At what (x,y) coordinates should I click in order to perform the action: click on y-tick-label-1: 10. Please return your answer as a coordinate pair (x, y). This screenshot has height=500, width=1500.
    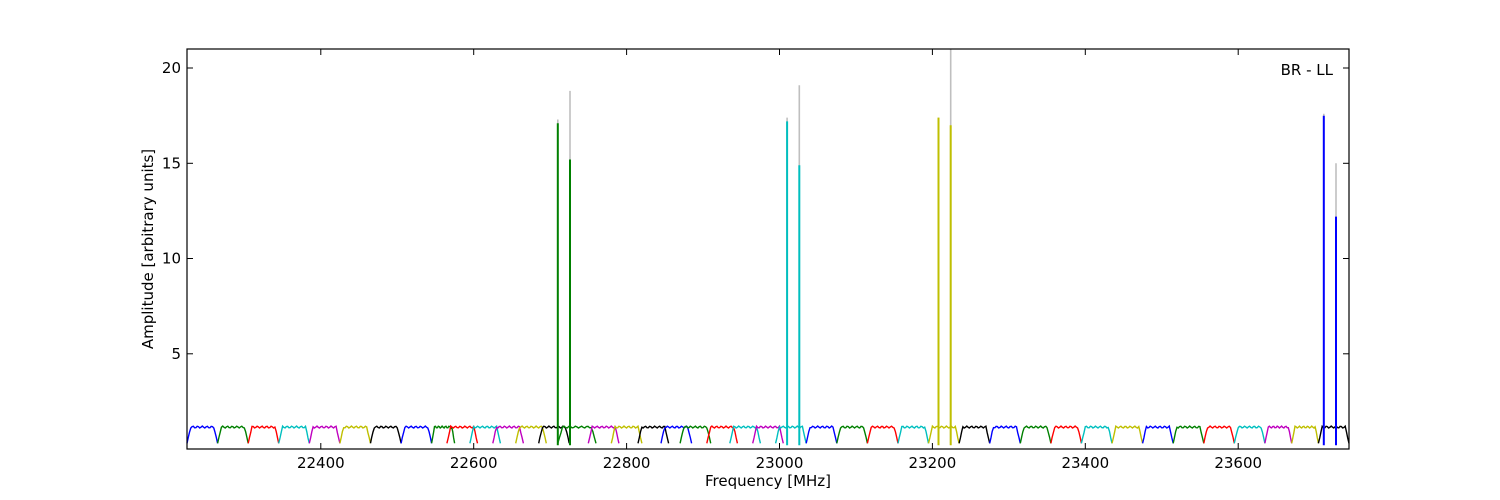
    Looking at the image, I should click on (171, 259).